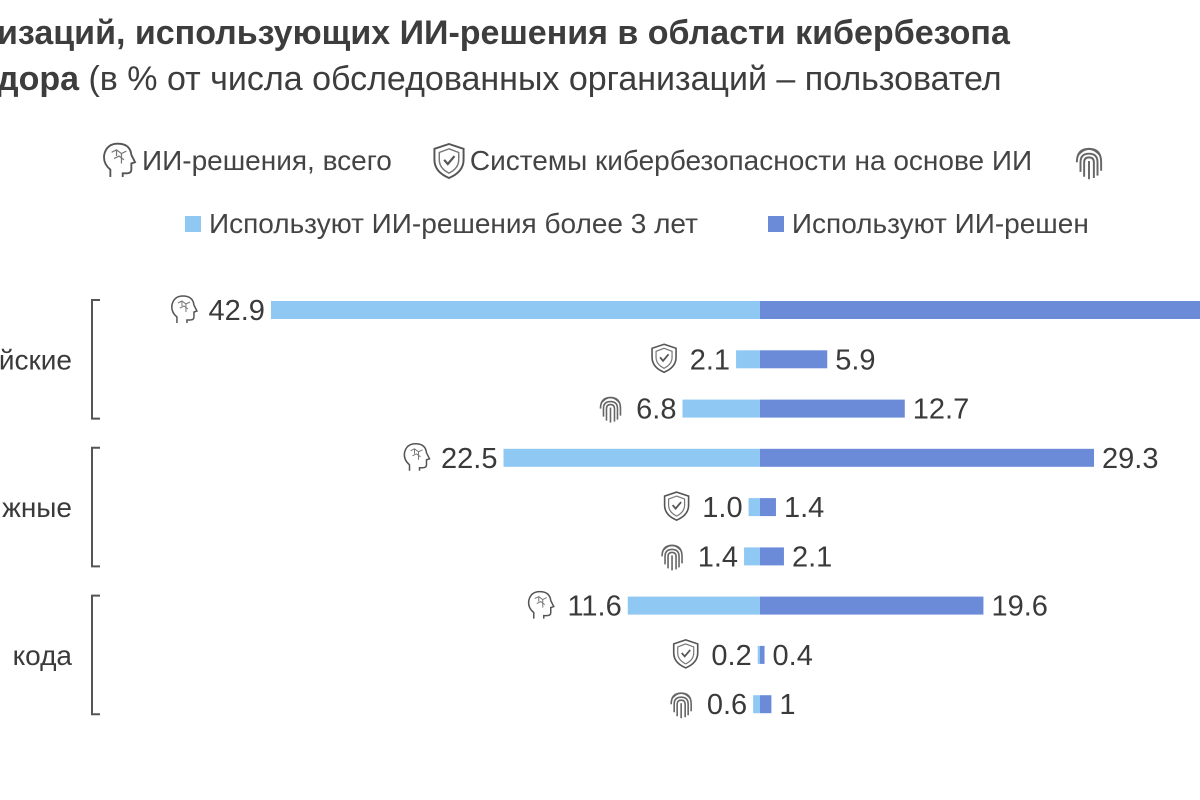  What do you see at coordinates (453, 223) in the screenshot?
I see `legend-label-over3: Используют ИИ-решения более 3 лет` at bounding box center [453, 223].